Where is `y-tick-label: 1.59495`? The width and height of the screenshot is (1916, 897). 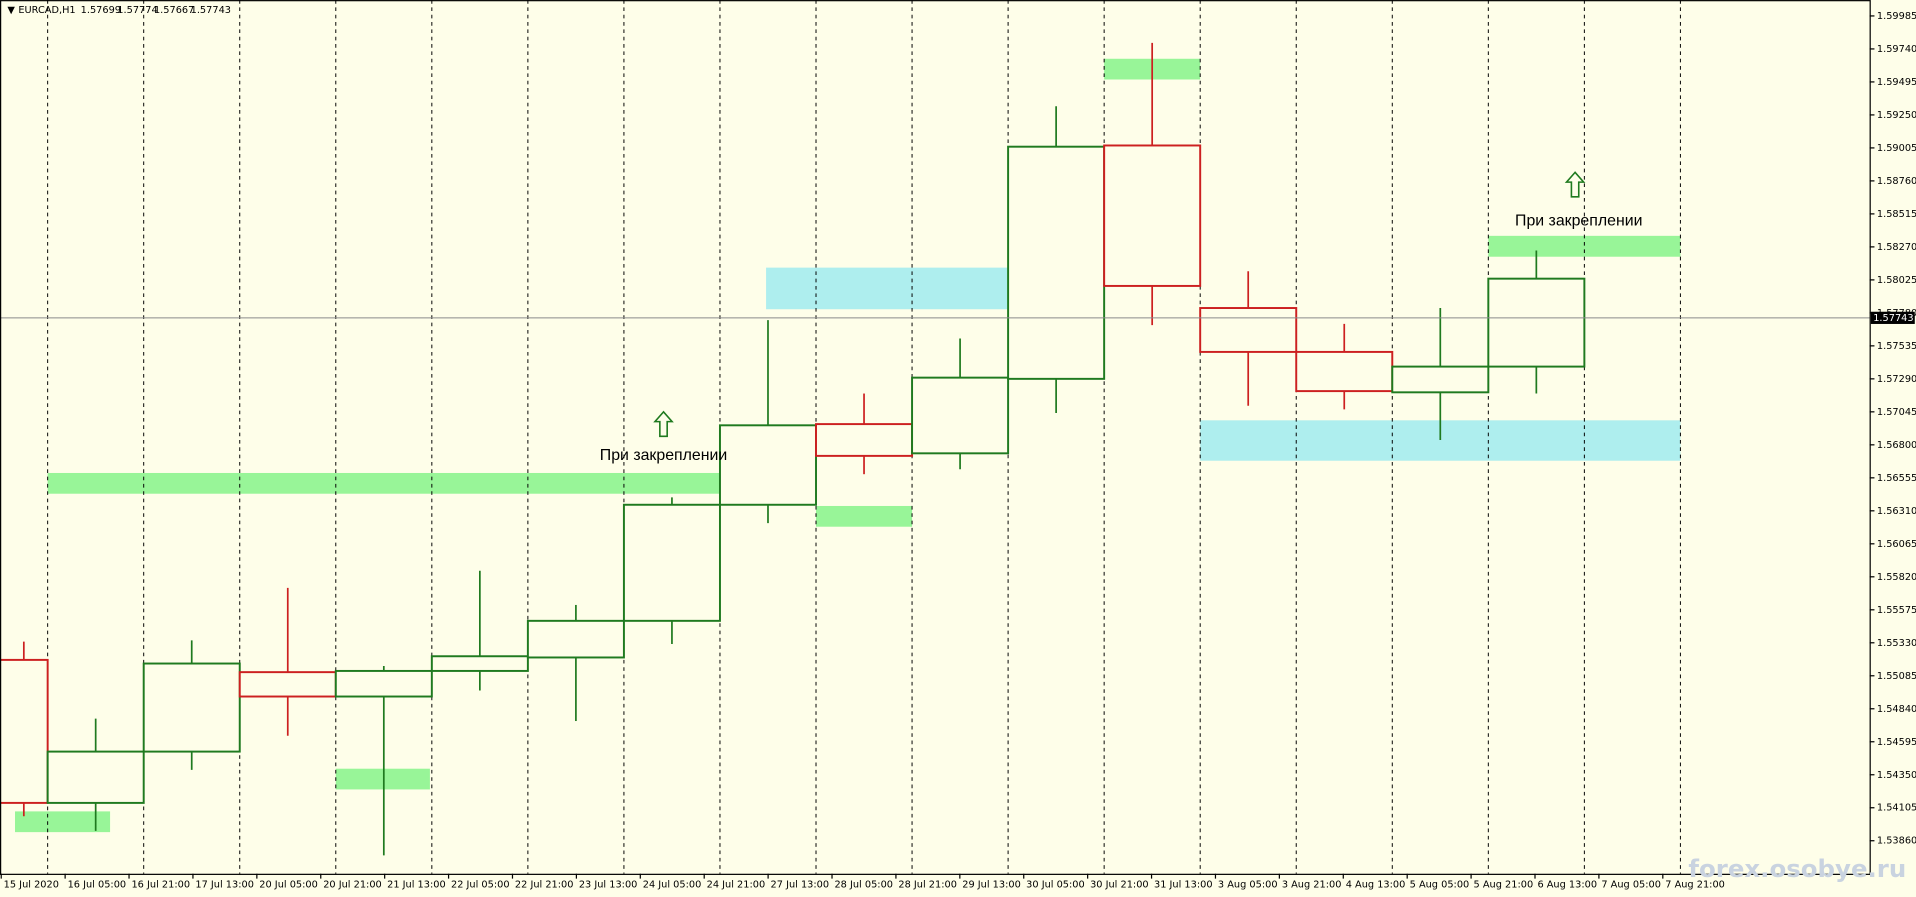 y-tick-label: 1.59495 is located at coordinates (1896, 82).